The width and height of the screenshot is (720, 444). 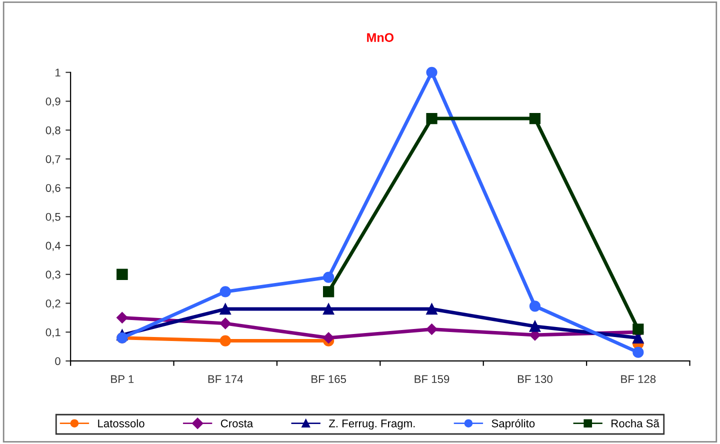 What do you see at coordinates (636, 423) in the screenshot?
I see `legend-label: Rocha Sã` at bounding box center [636, 423].